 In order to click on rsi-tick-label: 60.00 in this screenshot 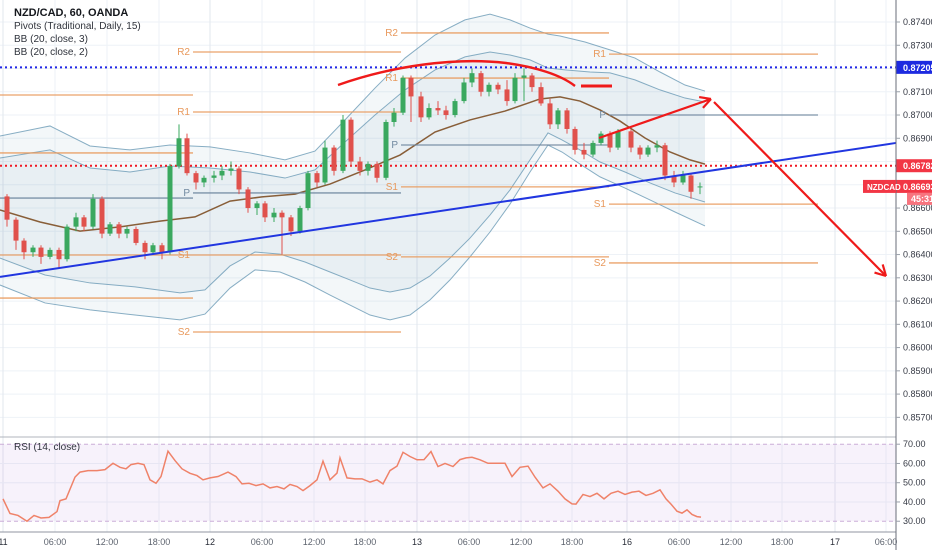, I will do `click(914, 463)`.